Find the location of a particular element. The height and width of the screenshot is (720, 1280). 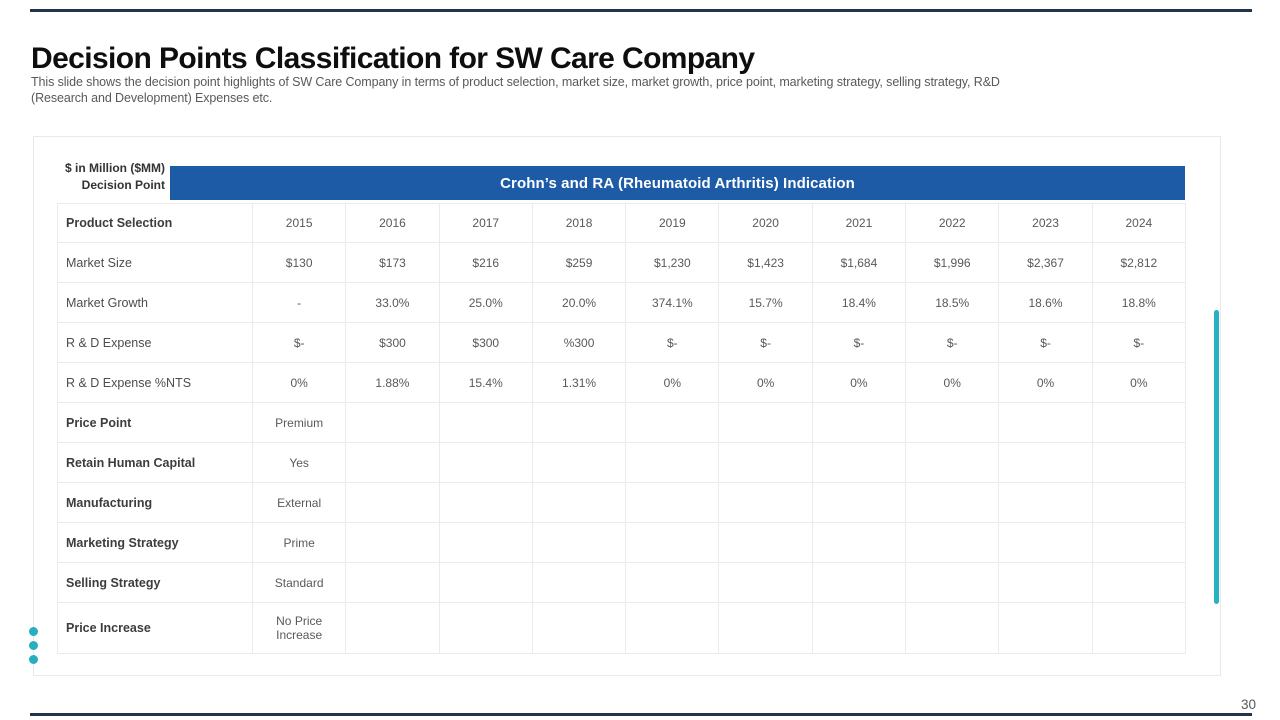

table-cell: $1,423 is located at coordinates (765, 262).